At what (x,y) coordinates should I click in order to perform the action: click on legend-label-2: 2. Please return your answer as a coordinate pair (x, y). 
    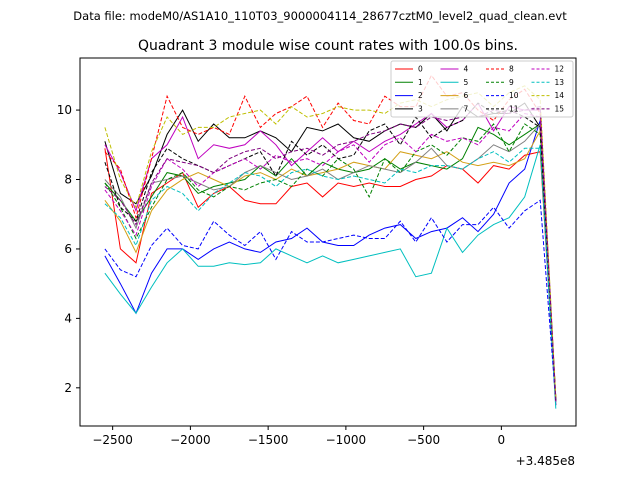
    Looking at the image, I should click on (420, 95).